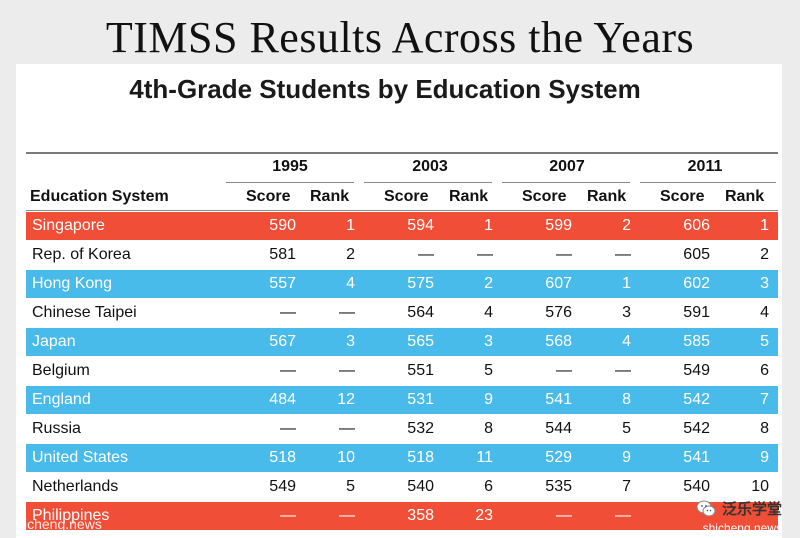  What do you see at coordinates (420, 225) in the screenshot?
I see `score-2003-cell: 594` at bounding box center [420, 225].